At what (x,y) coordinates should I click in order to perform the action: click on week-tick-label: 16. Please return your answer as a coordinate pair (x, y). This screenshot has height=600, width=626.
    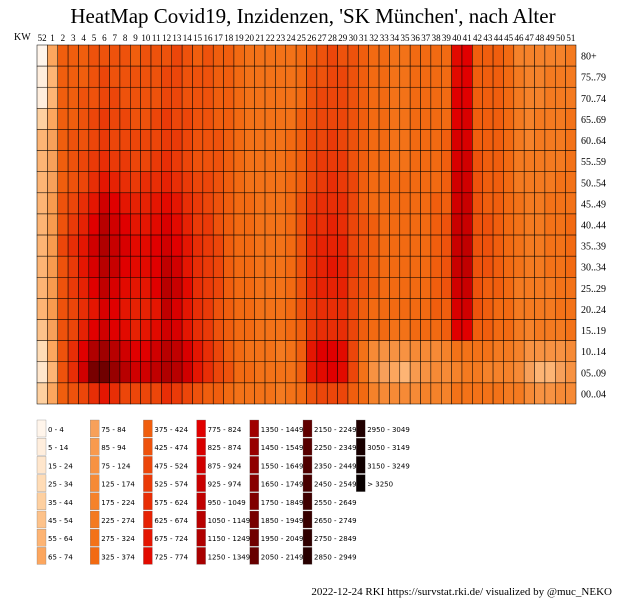
    Looking at the image, I should click on (209, 38).